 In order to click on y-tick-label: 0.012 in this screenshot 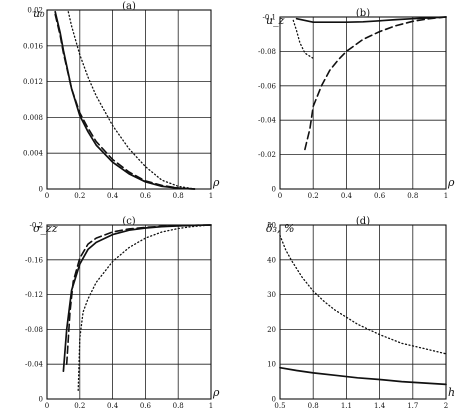, I will do `click(33, 82)`.